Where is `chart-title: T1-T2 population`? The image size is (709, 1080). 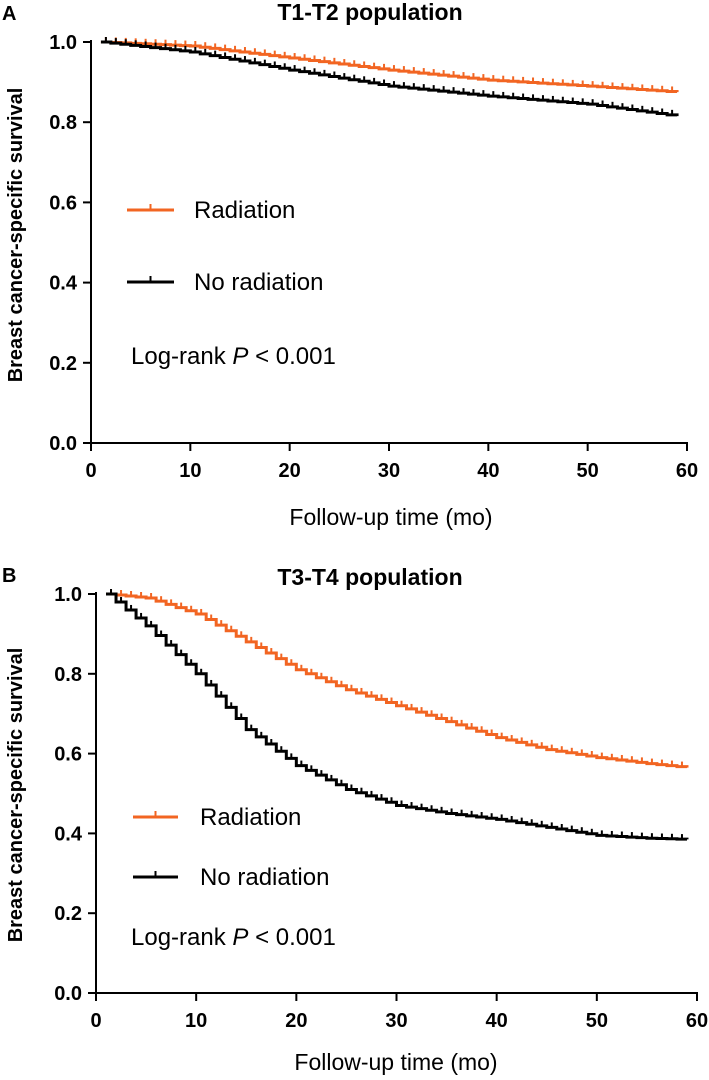
chart-title: T1-T2 population is located at coordinates (369, 12).